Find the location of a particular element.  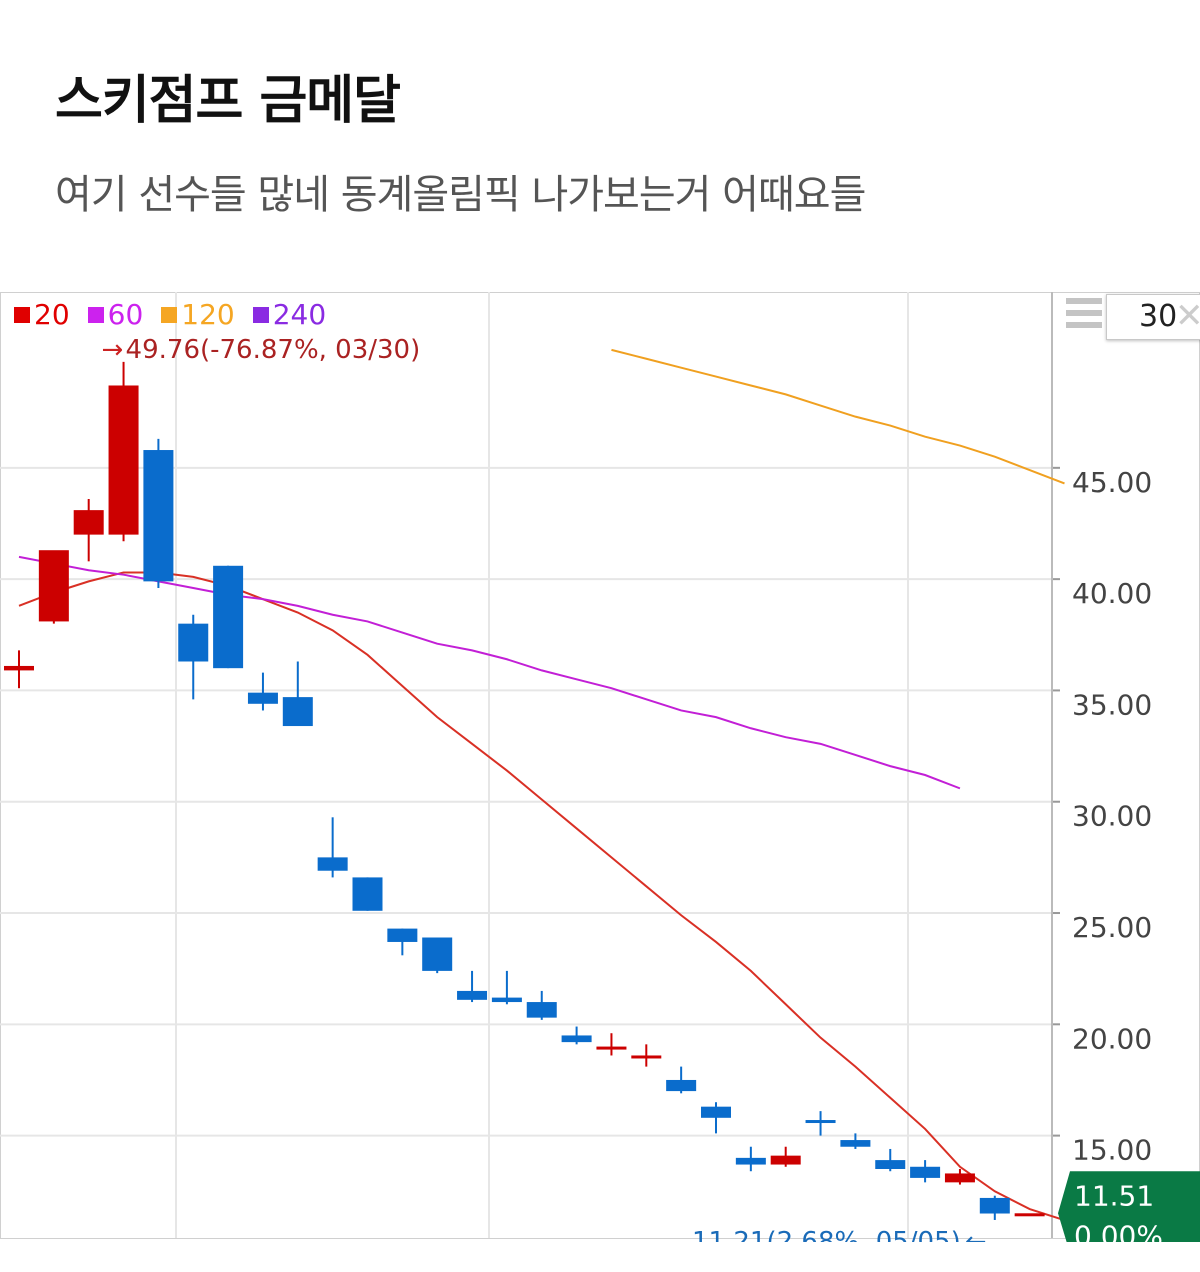

legend-swatch-ma20 is located at coordinates (22, 314).